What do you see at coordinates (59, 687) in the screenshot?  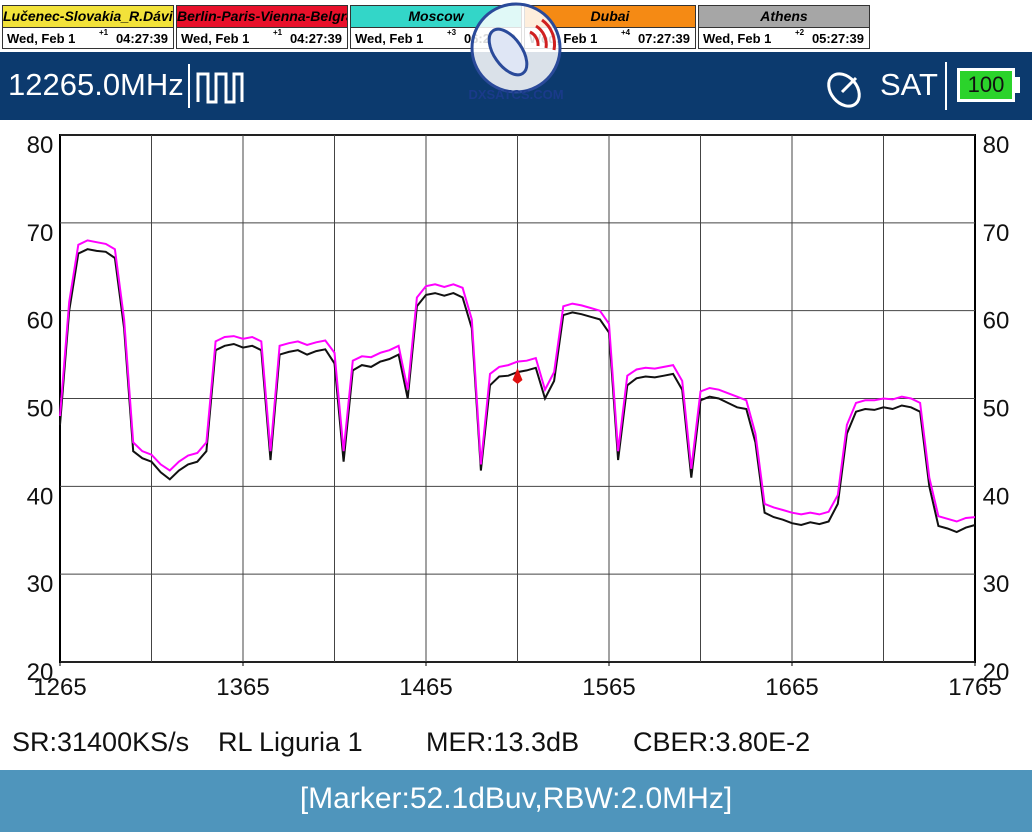 I see `x-tick-label: 1265` at bounding box center [59, 687].